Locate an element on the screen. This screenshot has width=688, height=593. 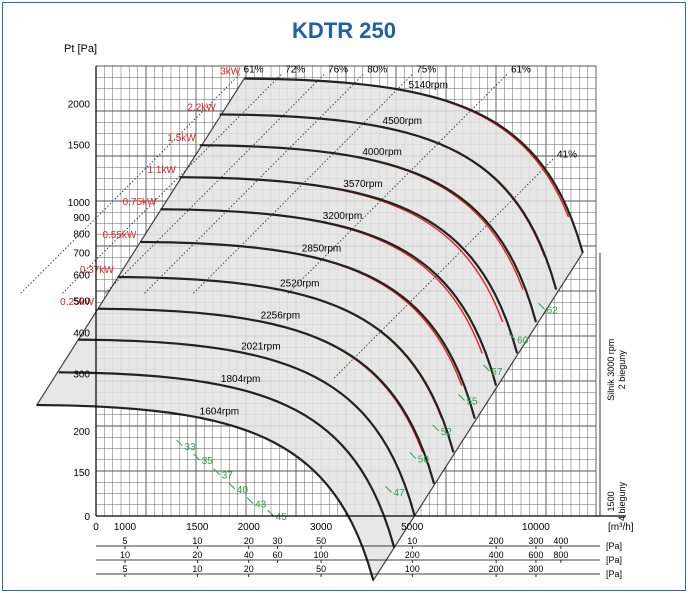
y-tick-label: 600 is located at coordinates (81, 276).